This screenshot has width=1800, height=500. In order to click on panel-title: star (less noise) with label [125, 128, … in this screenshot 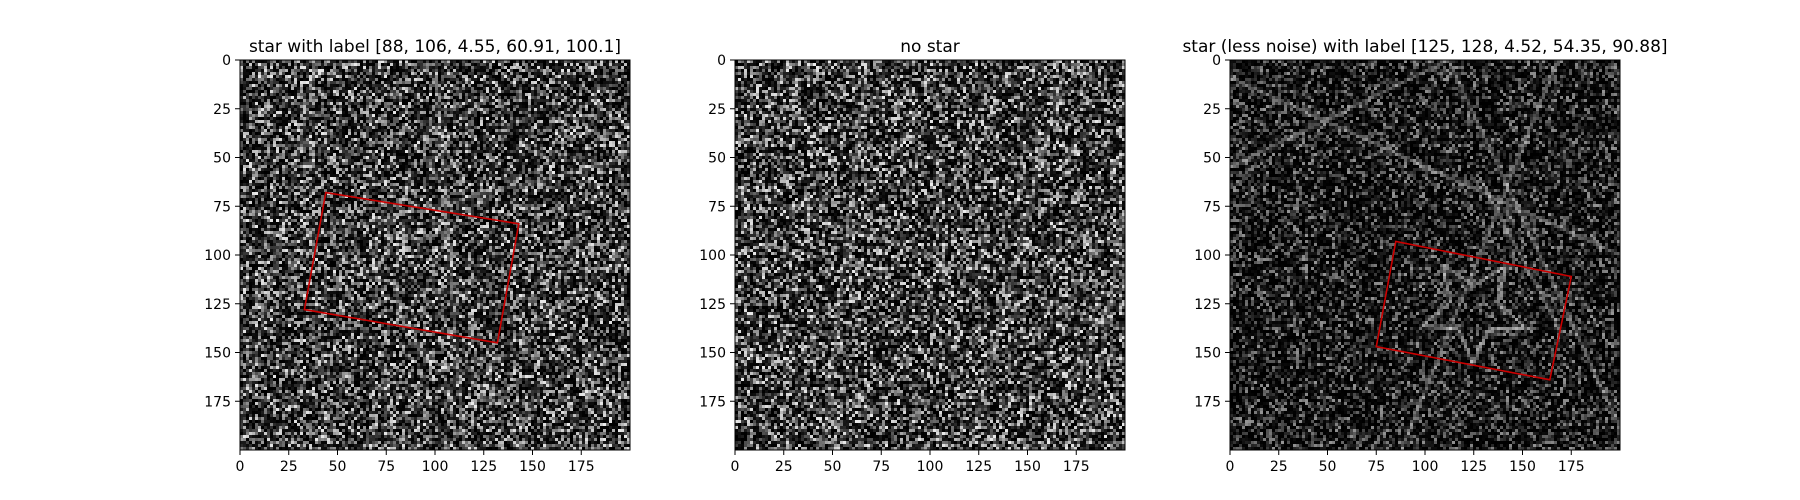, I will do `click(1424, 47)`.